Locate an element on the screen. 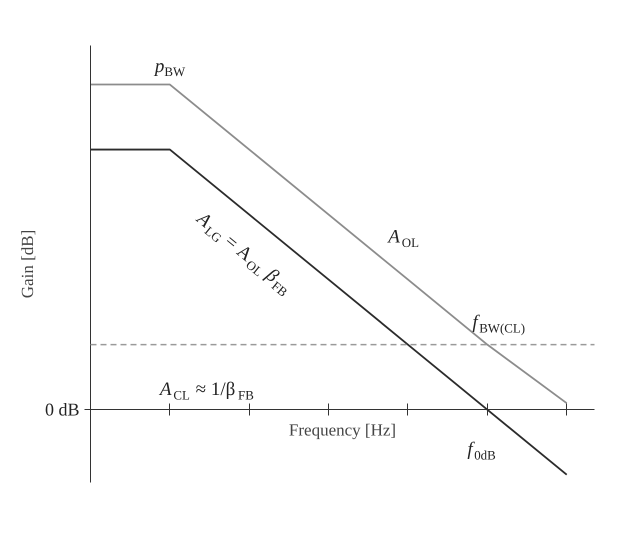 This screenshot has height=542, width=619. y-axis-title: Gain [dB] is located at coordinates (27, 264).